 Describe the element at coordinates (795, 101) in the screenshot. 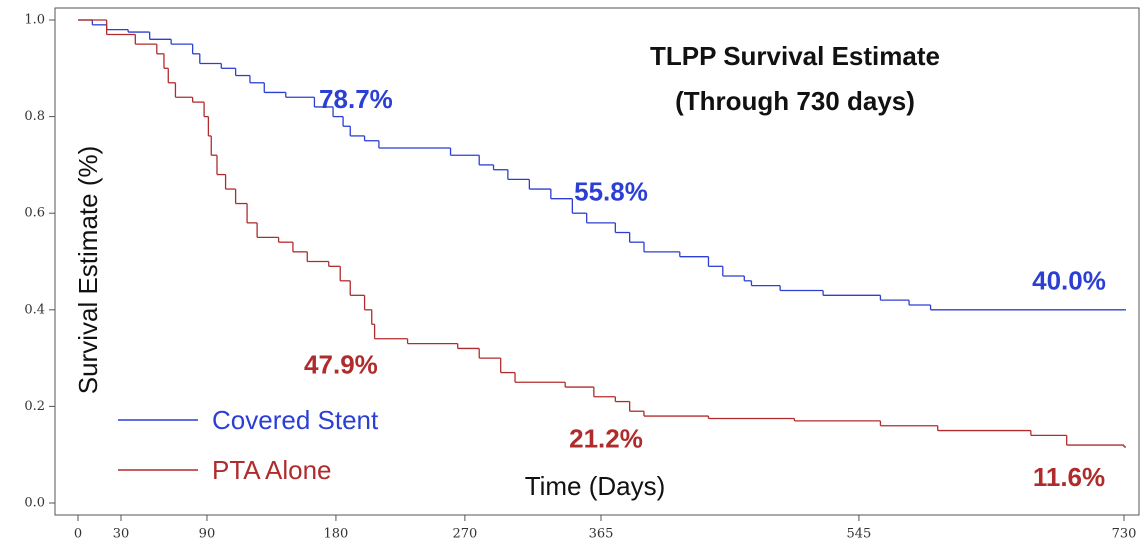

I see `chart-subtitle: (Through 730 days)` at that location.